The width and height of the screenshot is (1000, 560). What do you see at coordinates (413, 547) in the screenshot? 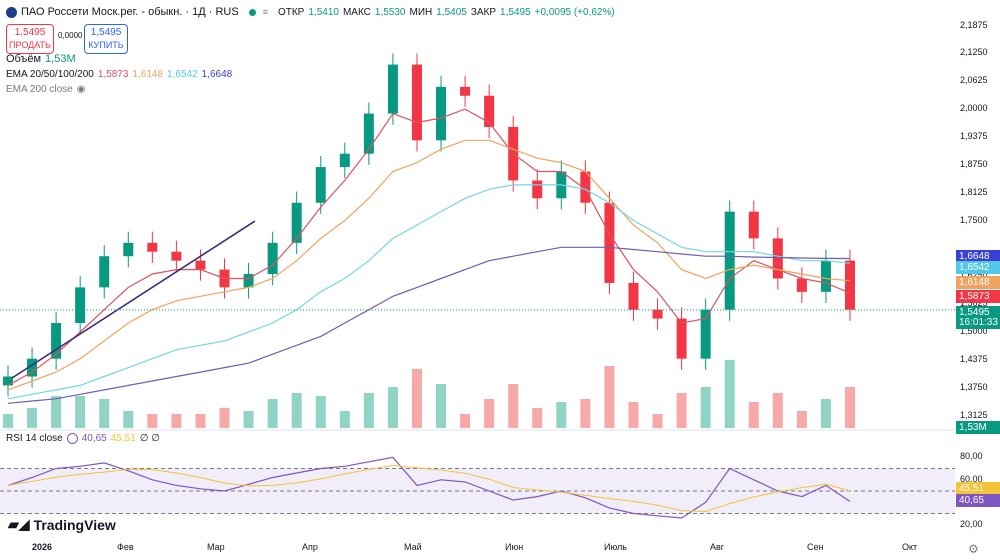
I see `time-label: Май` at bounding box center [413, 547].